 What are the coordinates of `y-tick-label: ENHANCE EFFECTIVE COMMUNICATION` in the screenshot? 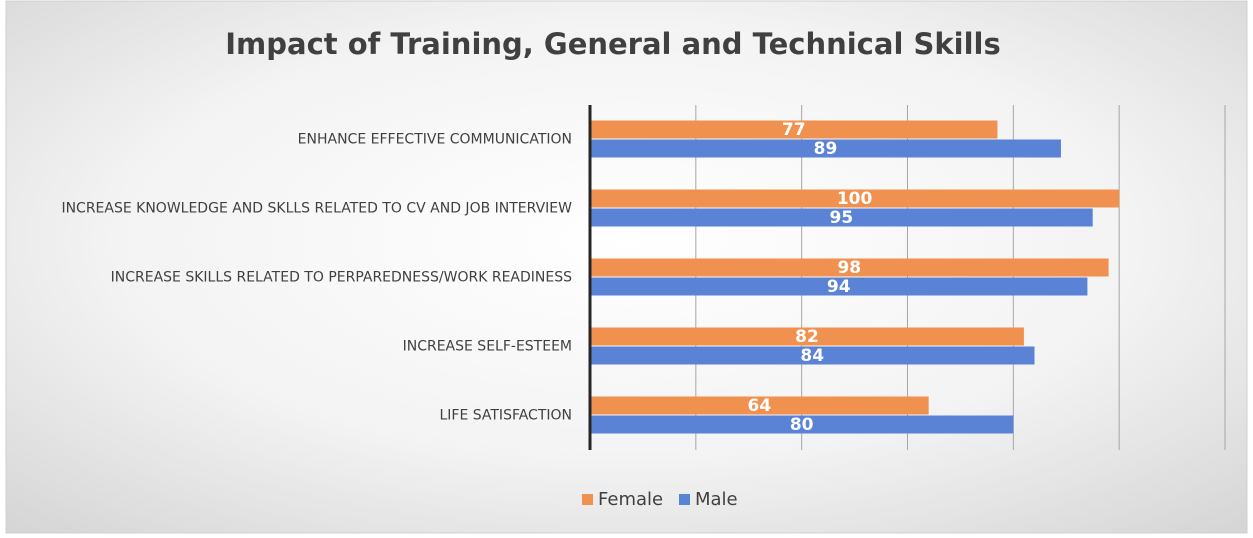 It's located at (435, 140).